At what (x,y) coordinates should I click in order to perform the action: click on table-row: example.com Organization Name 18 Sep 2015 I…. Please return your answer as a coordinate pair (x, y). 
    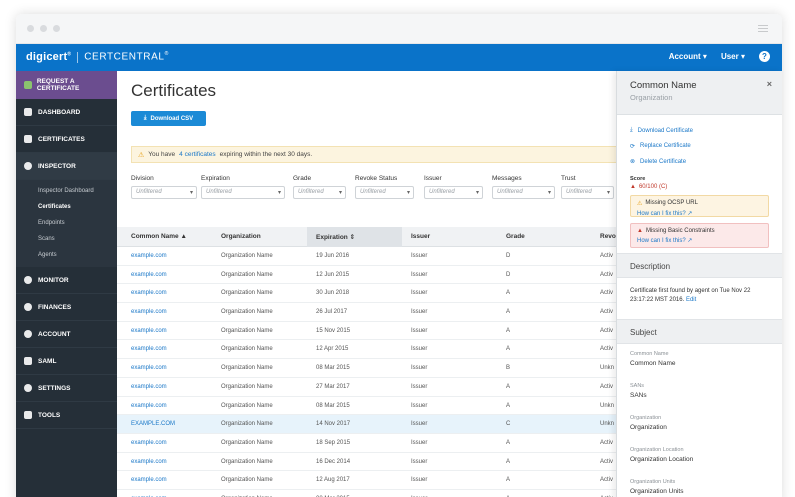
    Looking at the image, I should click on (366, 443).